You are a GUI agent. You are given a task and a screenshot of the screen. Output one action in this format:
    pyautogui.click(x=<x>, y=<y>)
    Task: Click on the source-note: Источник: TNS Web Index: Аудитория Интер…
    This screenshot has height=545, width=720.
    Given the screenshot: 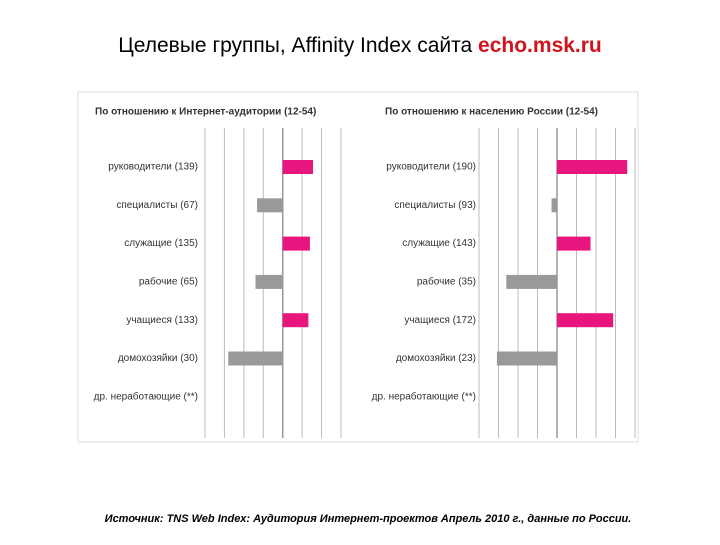 What is the action you would take?
    pyautogui.click(x=368, y=519)
    